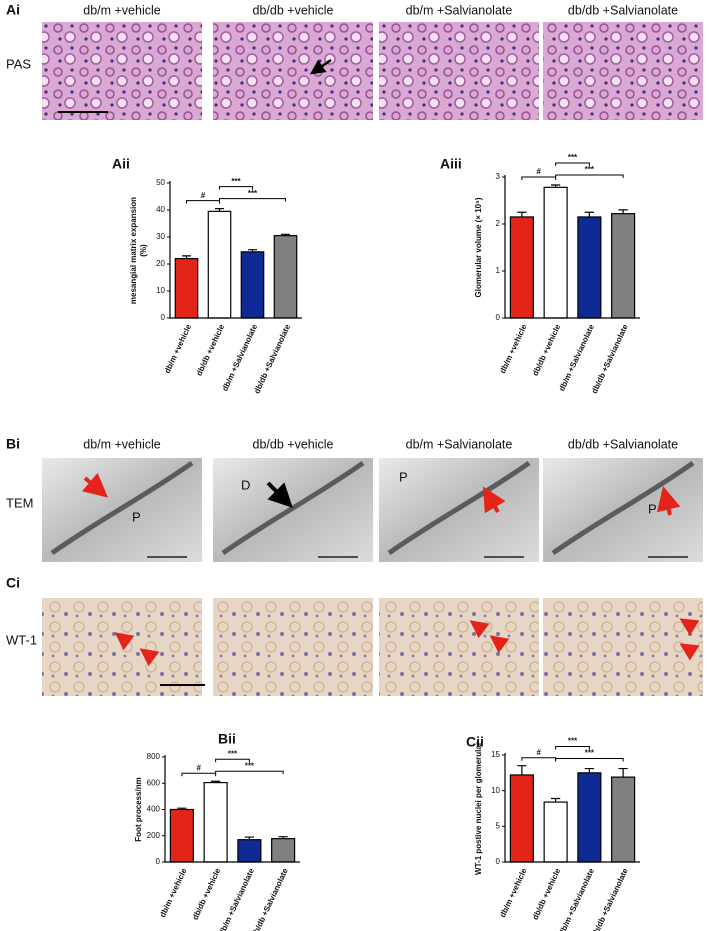  Describe the element at coordinates (160, 182) in the screenshot. I see `y-tick-label: 50` at that location.